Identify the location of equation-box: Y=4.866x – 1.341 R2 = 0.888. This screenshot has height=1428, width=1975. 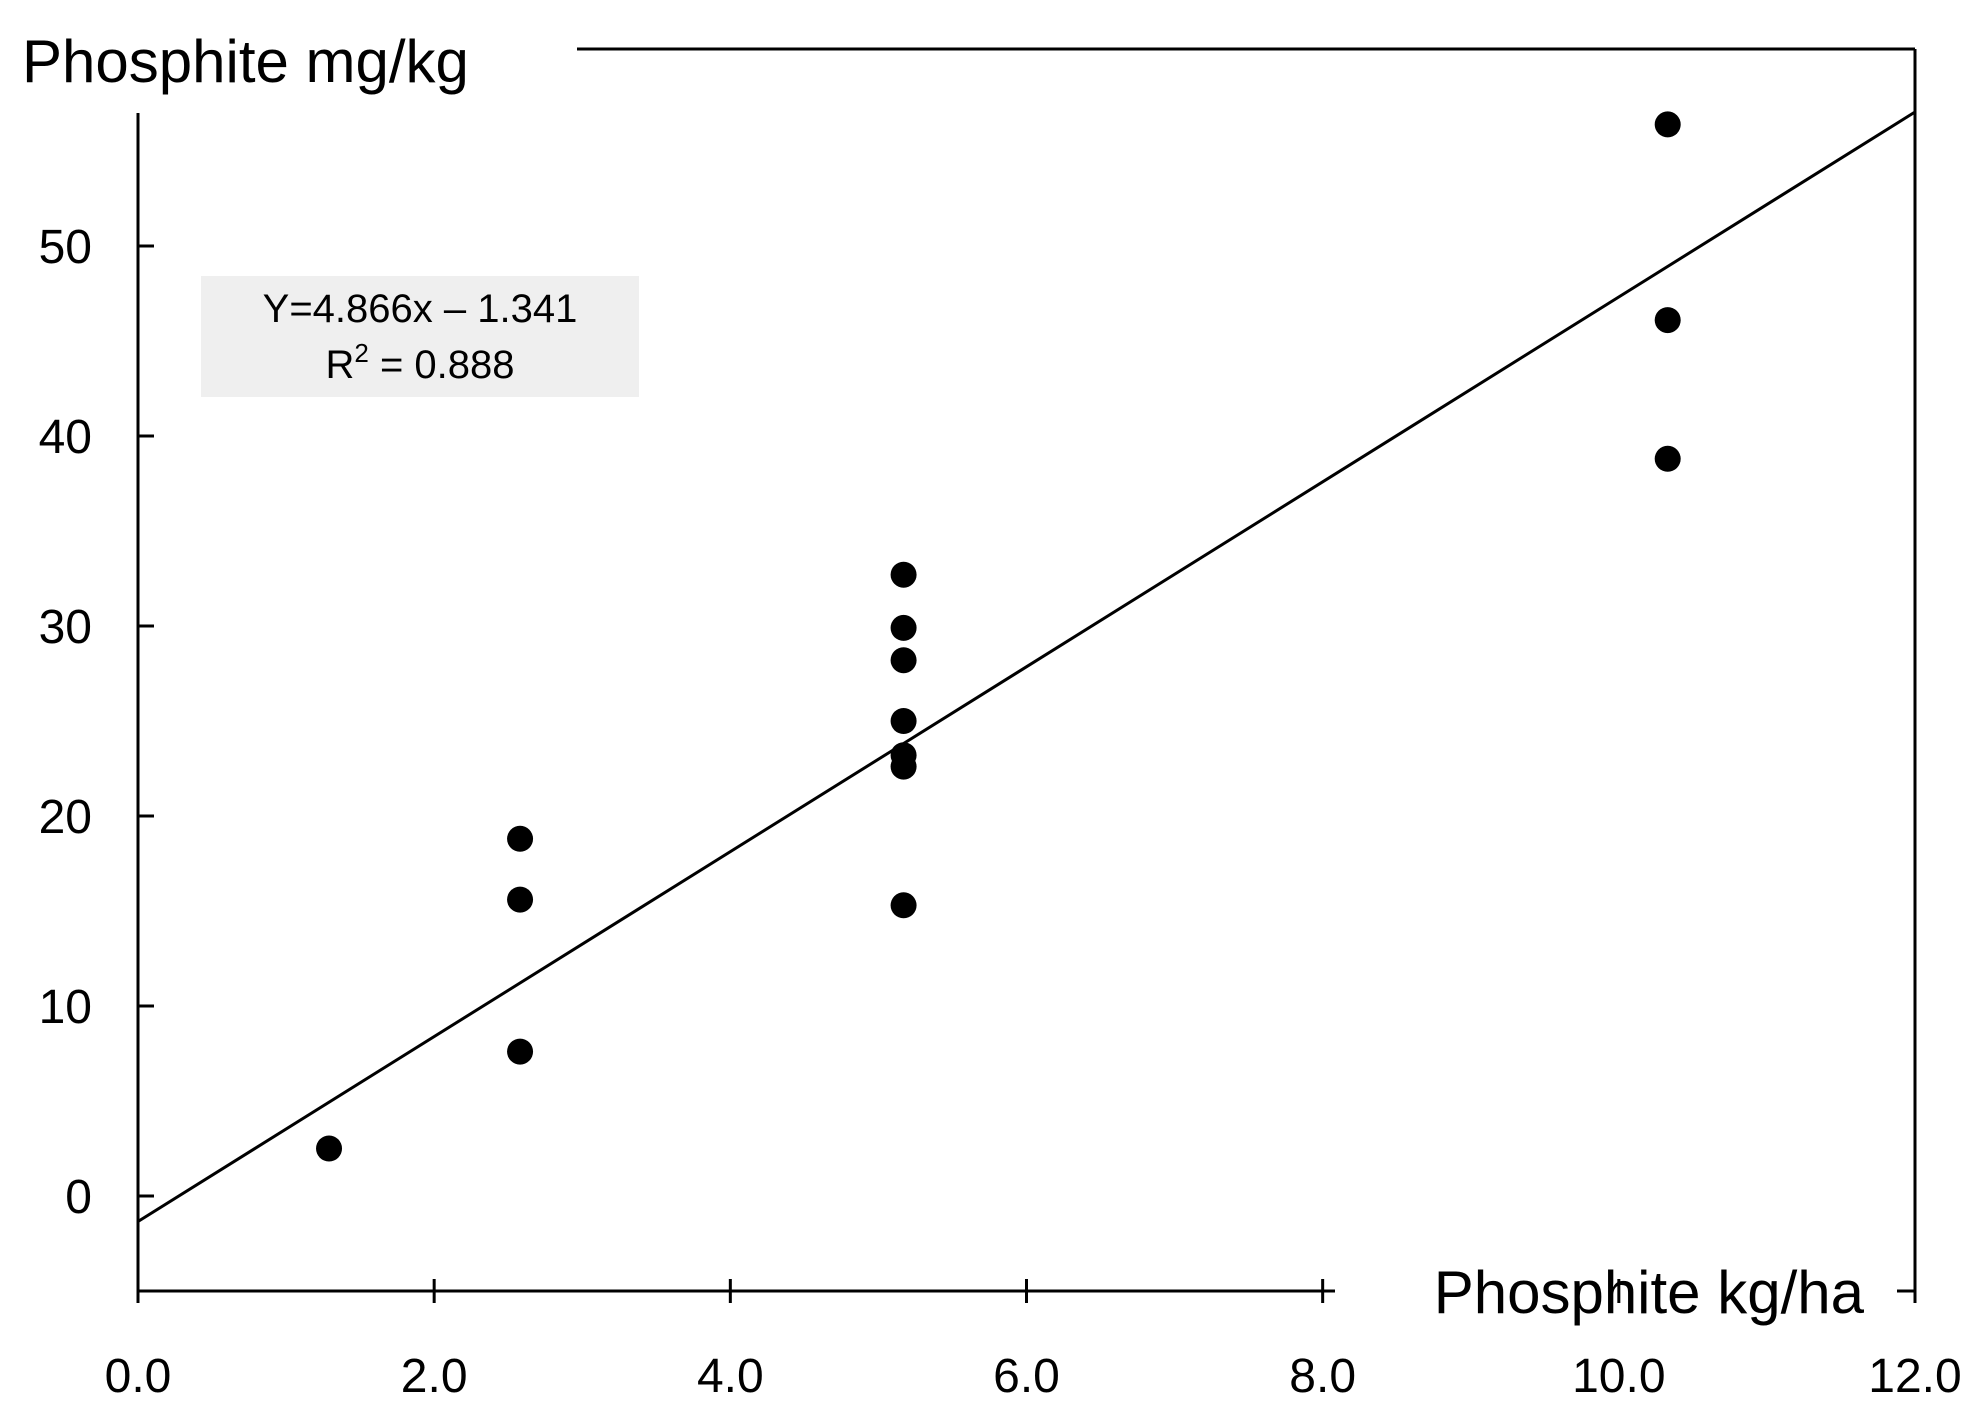
(420, 336).